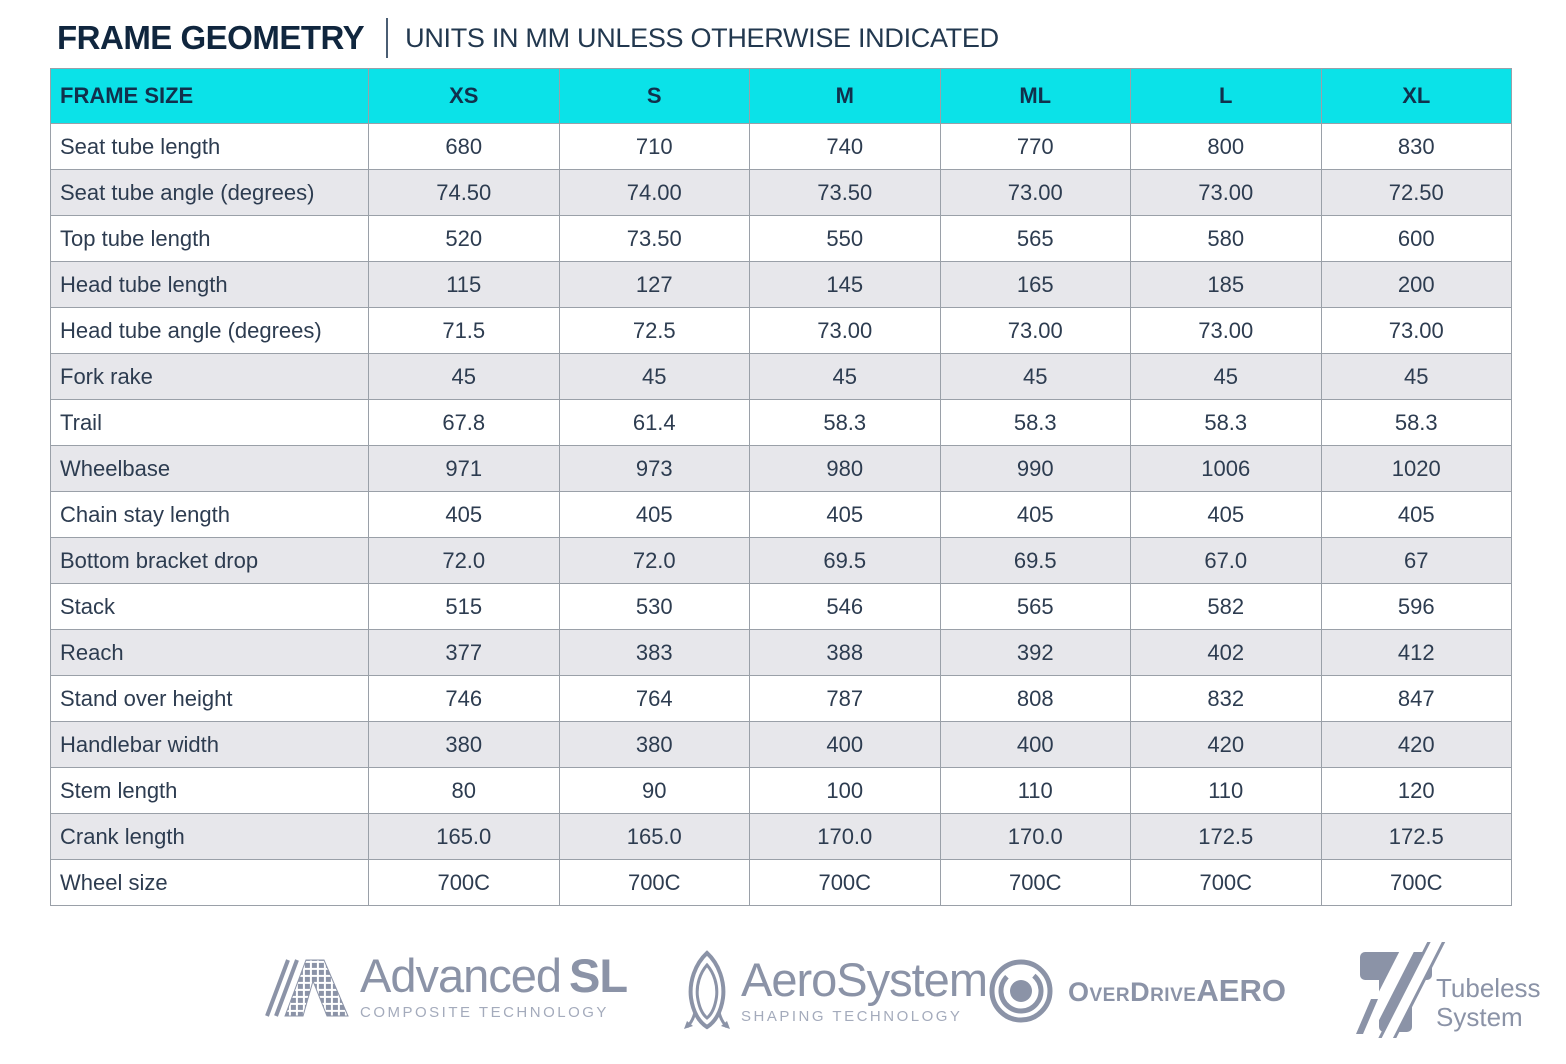  Describe the element at coordinates (654, 284) in the screenshot. I see `value-cell: 127` at that location.